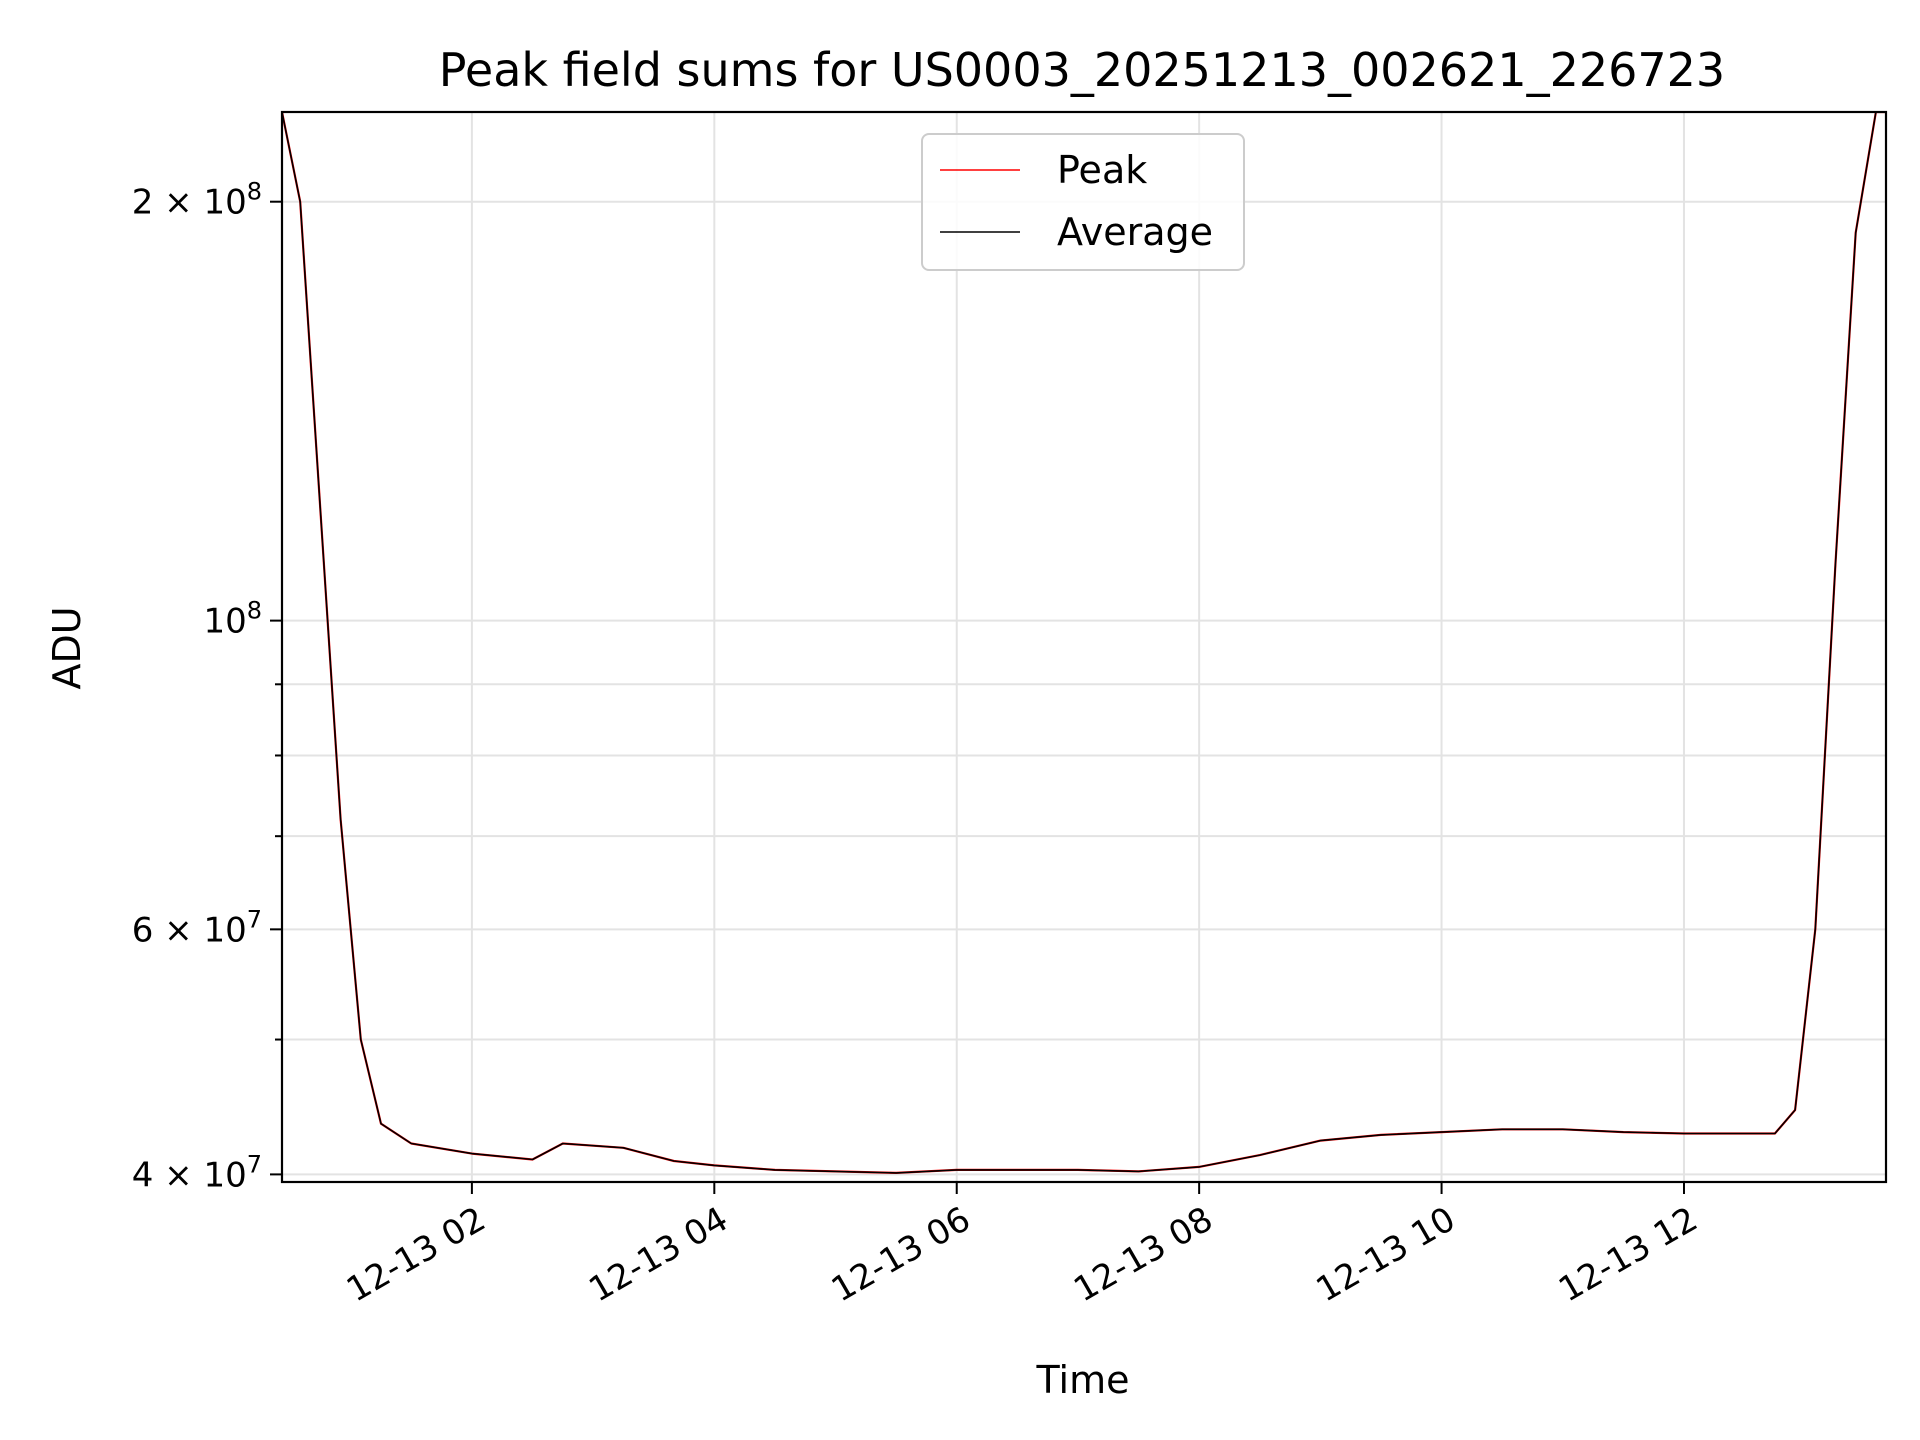 The height and width of the screenshot is (1440, 1920). What do you see at coordinates (197, 200) in the screenshot?
I see `y-tick-label: 2 × 108` at bounding box center [197, 200].